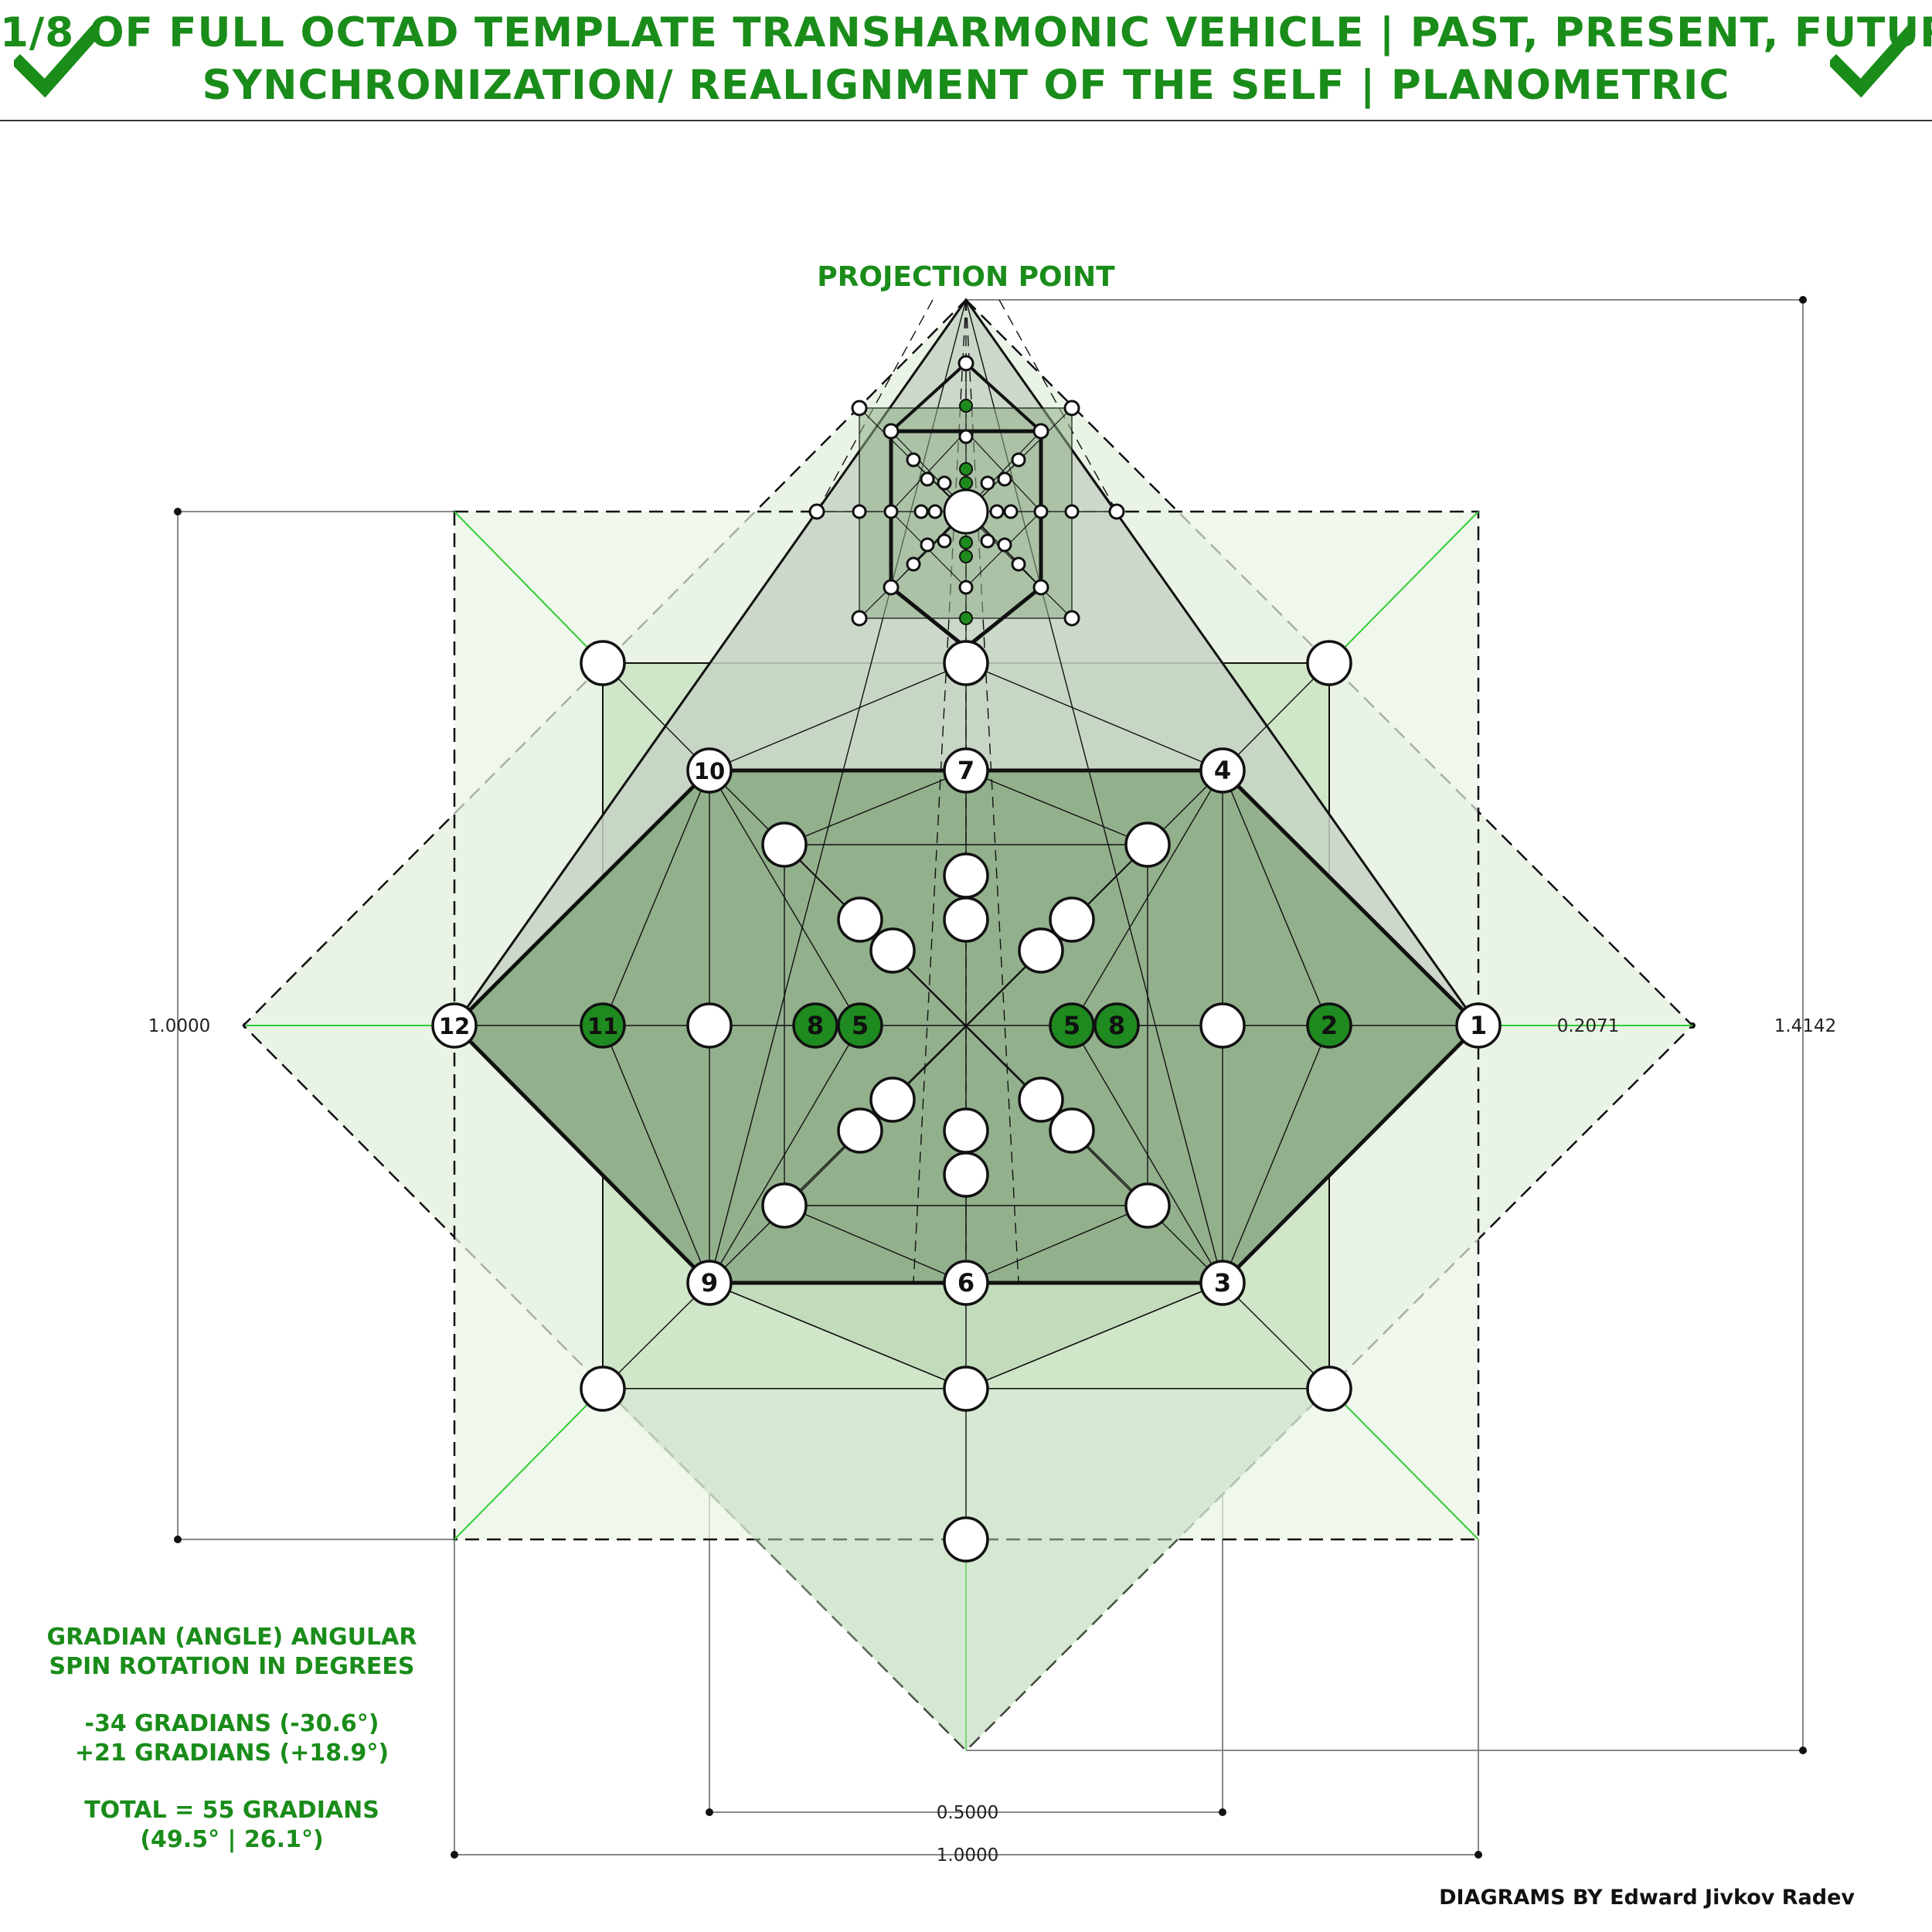  Describe the element at coordinates (232, 1811) in the screenshot. I see `angle-total: TOTAL = 55 GRADIANS` at that location.